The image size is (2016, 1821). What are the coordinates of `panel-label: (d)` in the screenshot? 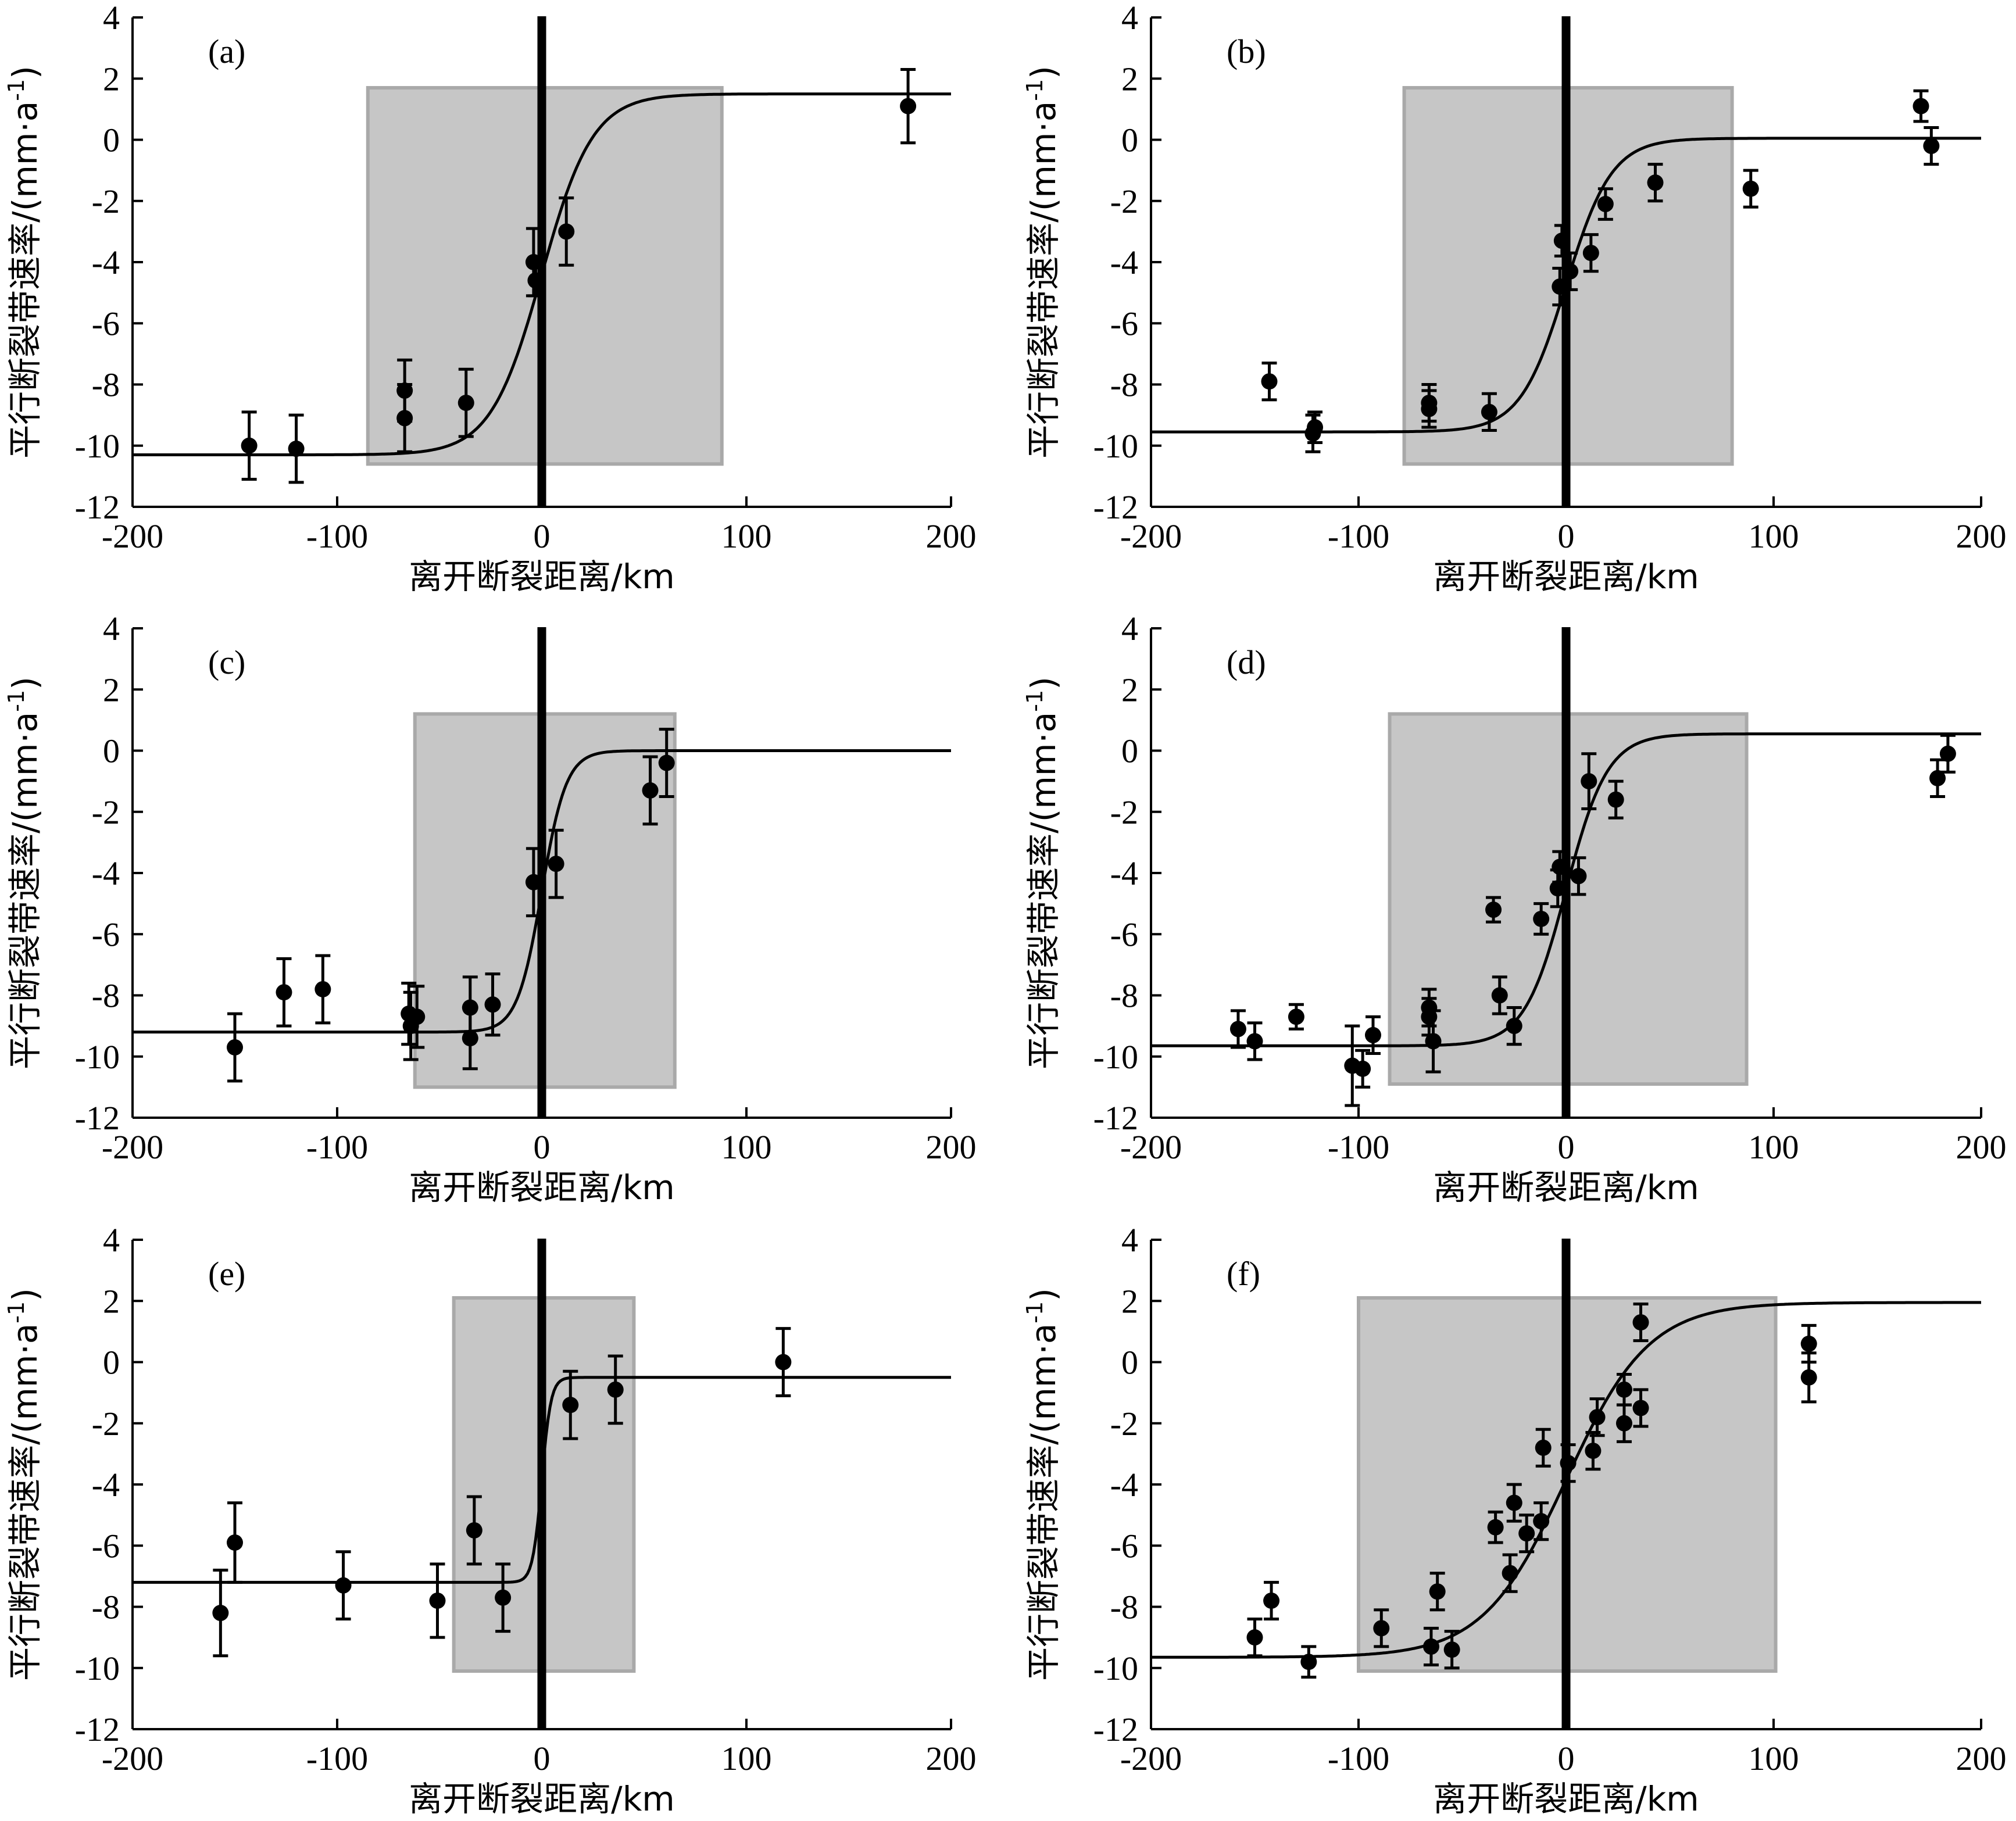 It's located at (1246, 662).